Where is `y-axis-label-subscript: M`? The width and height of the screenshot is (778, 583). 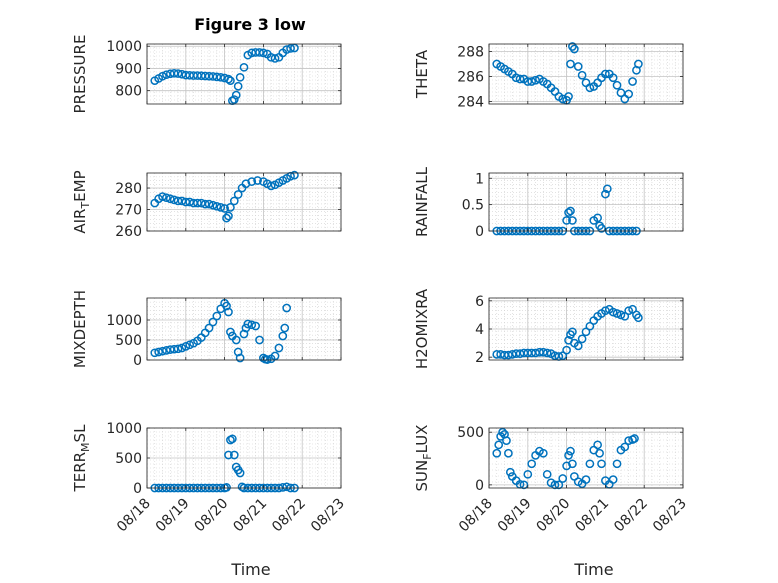 y-axis-label-subscript: M is located at coordinates (85, 447).